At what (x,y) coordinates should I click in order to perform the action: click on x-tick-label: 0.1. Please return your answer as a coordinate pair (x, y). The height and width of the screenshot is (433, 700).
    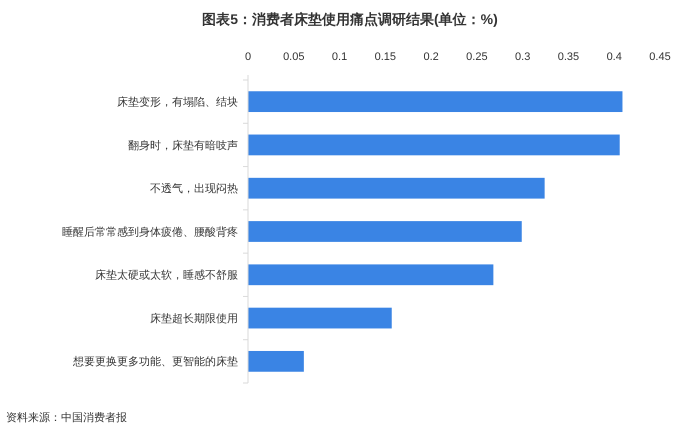
    Looking at the image, I should click on (340, 57).